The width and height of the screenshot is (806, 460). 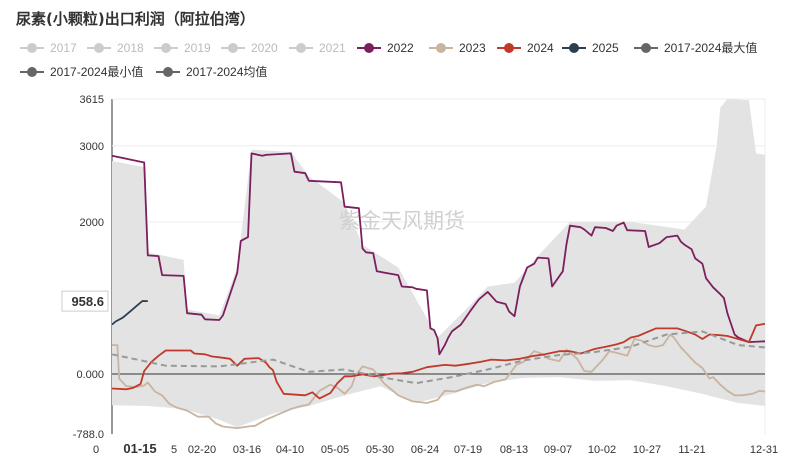 I want to click on legend-marker-2024, so click(x=509, y=48).